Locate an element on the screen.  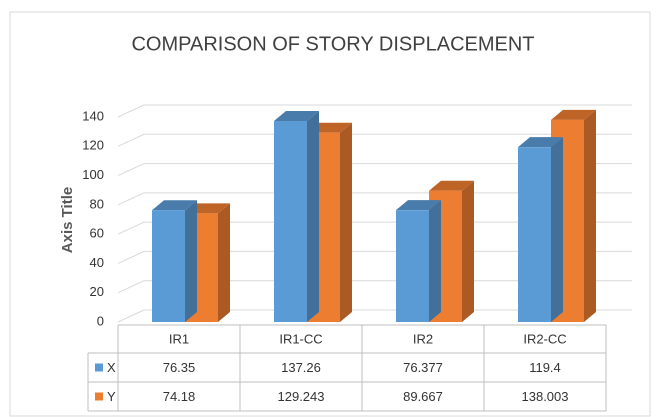
legend-label: Y is located at coordinates (111, 396).